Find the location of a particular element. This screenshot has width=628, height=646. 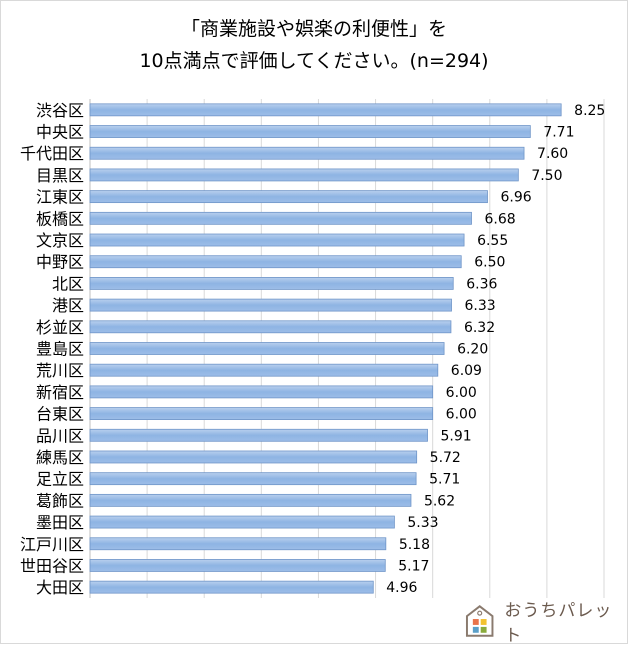

category-label: 足立区 is located at coordinates (60, 479).